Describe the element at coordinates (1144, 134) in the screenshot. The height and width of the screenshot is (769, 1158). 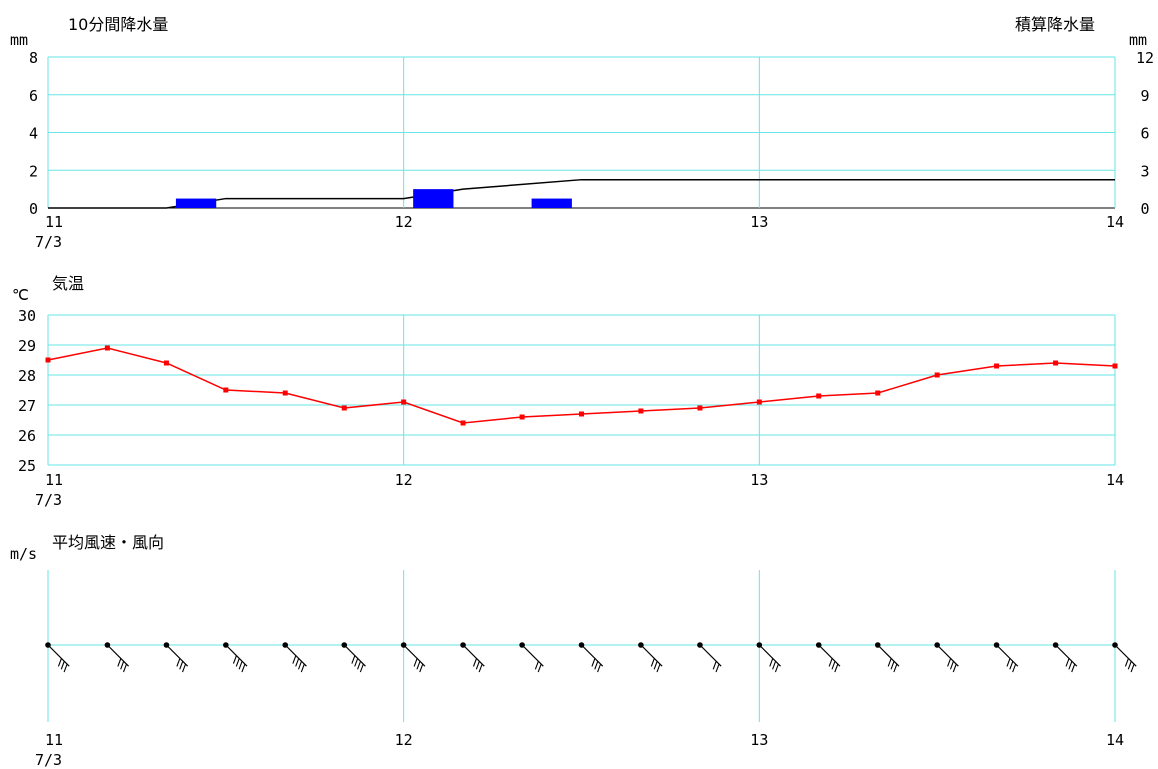
I see `y2-tick-label: 6` at that location.